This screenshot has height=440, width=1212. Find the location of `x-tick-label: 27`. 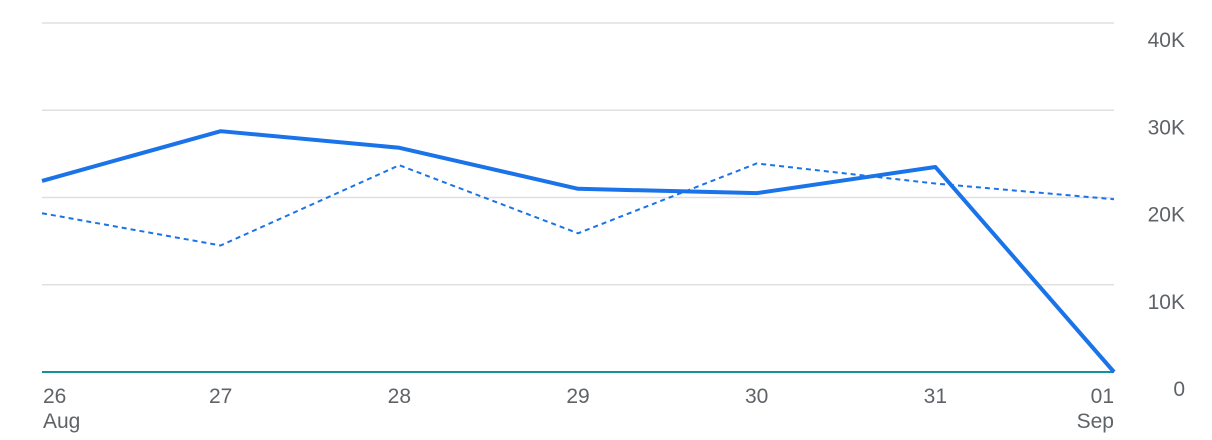

x-tick-label: 27 is located at coordinates (220, 396).